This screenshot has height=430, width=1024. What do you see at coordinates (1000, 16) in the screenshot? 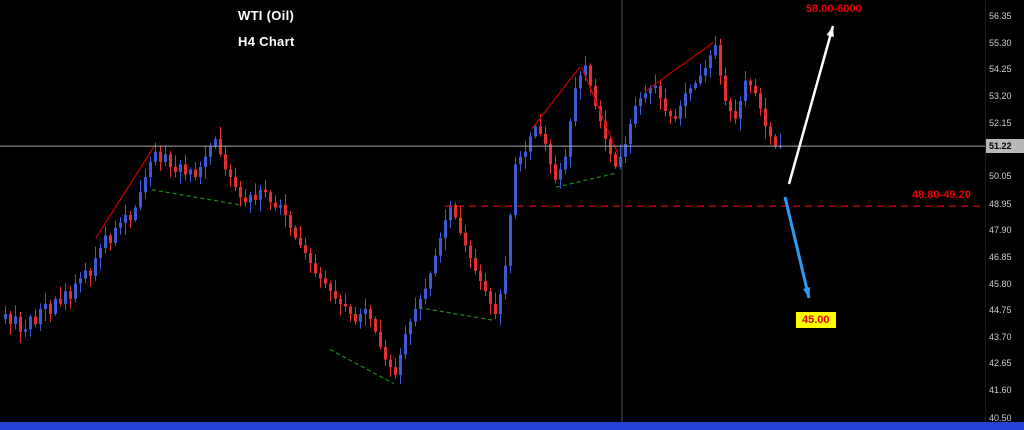
I see `price-axis-label: 56.35` at bounding box center [1000, 16].